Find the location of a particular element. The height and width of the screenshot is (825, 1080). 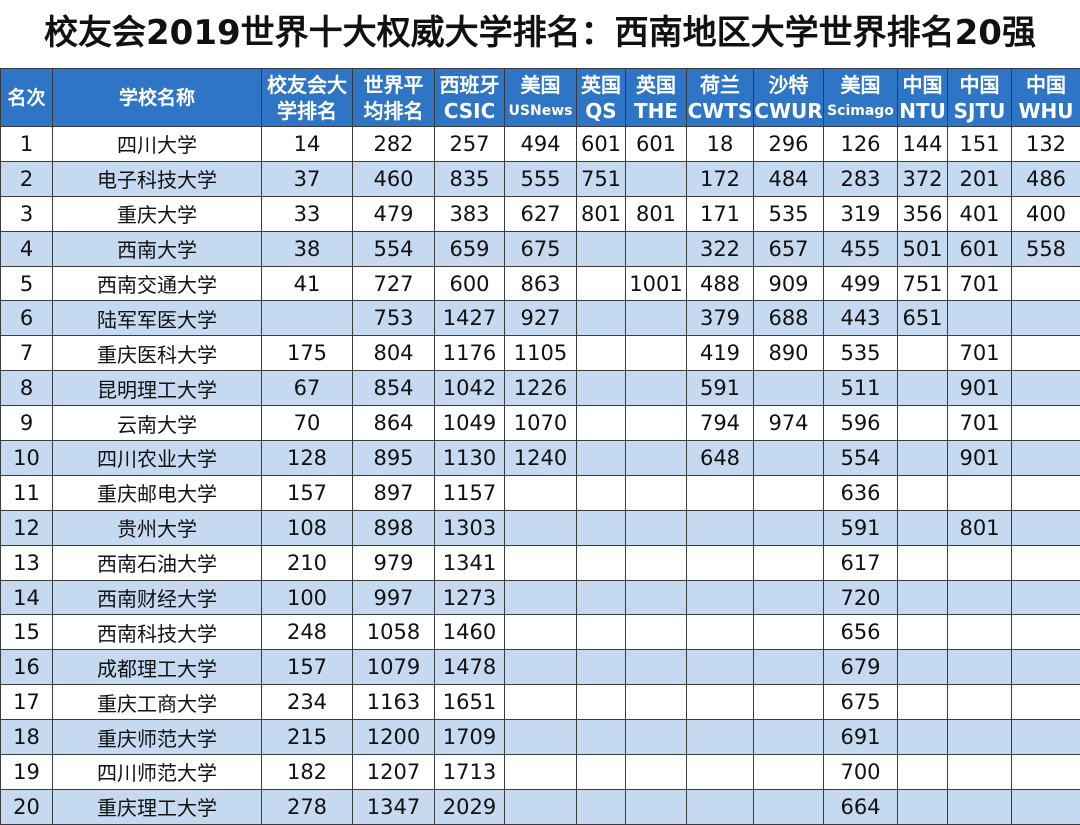

cell-whu: 558 is located at coordinates (1046, 248).